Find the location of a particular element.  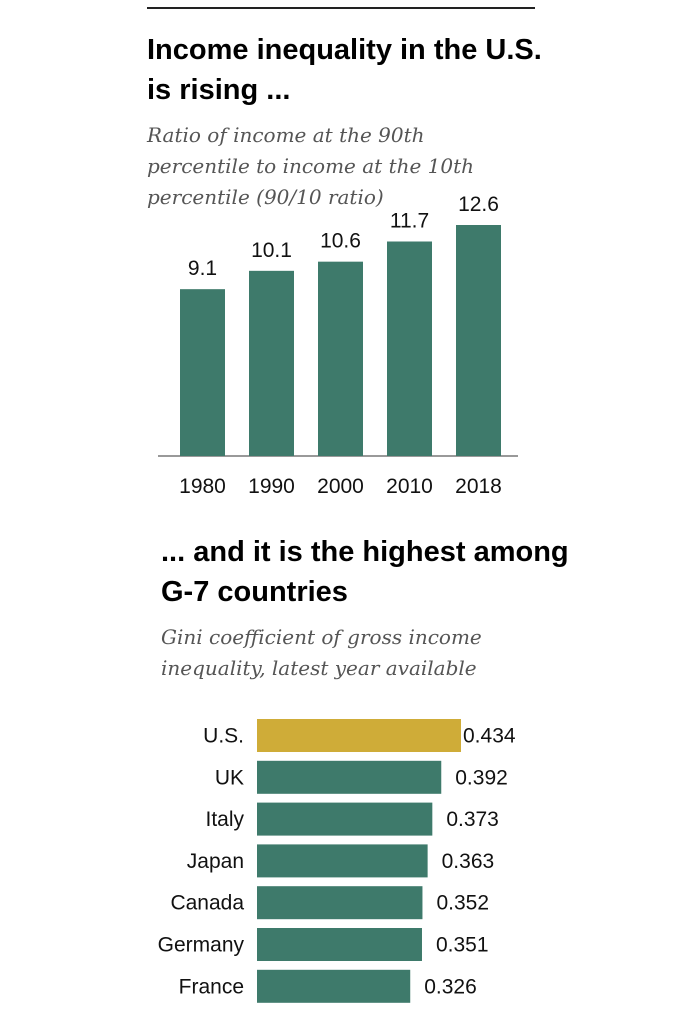

category-label-germany: Germany is located at coordinates (201, 945).